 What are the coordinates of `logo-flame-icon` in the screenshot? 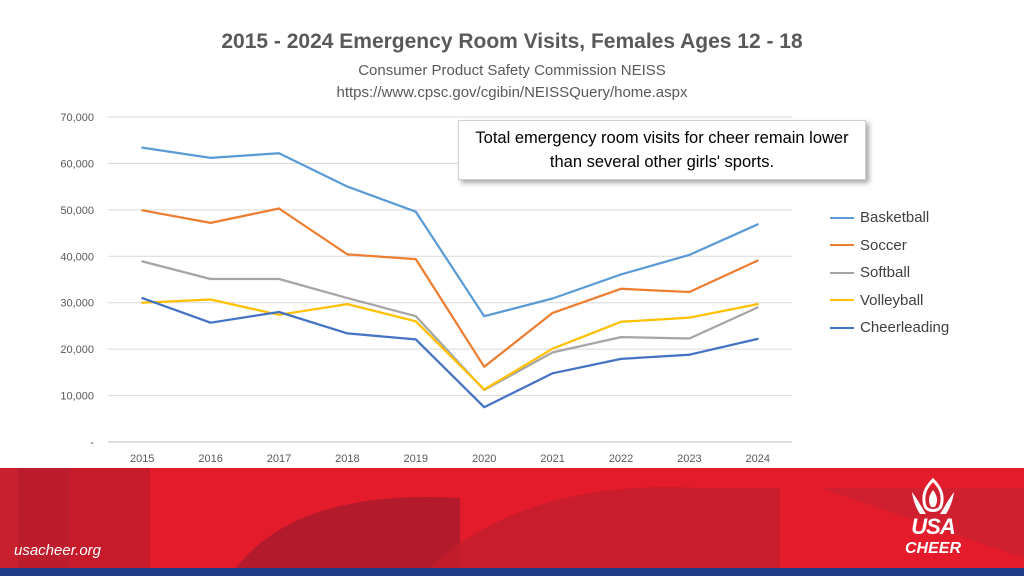 It's located at (933, 495).